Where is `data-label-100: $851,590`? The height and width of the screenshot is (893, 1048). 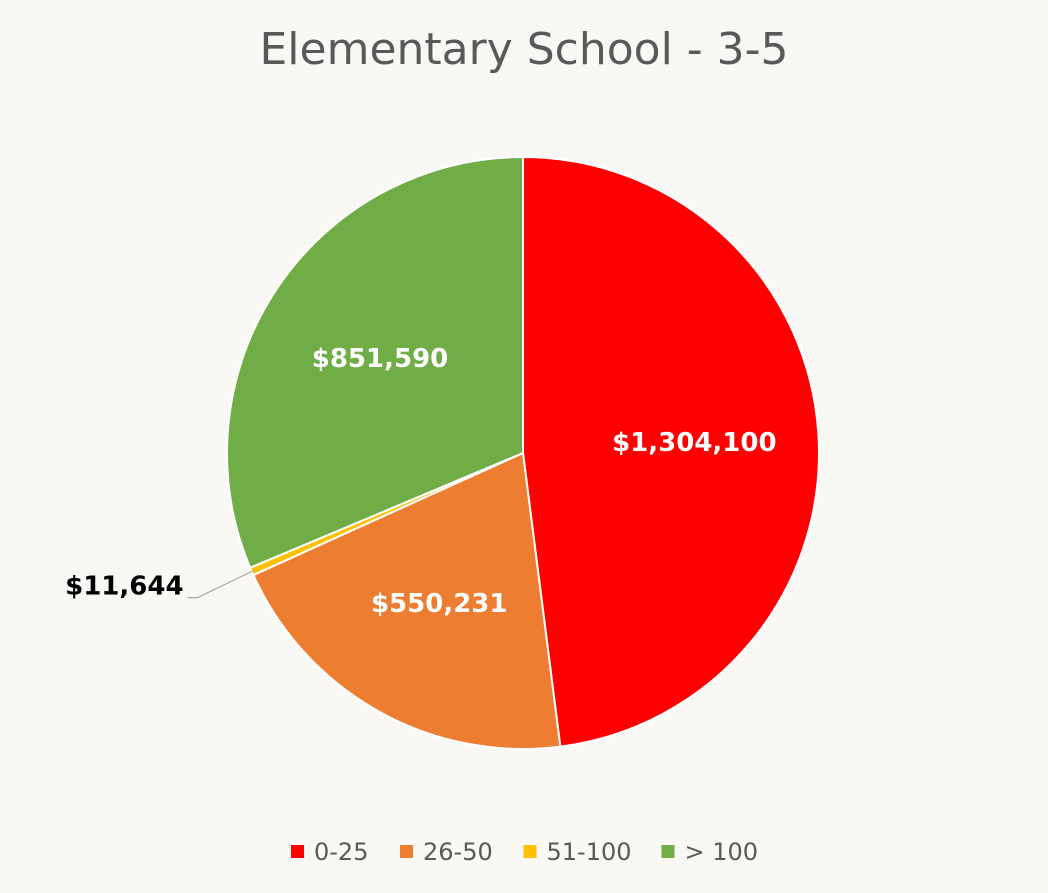 data-label-100: $851,590 is located at coordinates (380, 359).